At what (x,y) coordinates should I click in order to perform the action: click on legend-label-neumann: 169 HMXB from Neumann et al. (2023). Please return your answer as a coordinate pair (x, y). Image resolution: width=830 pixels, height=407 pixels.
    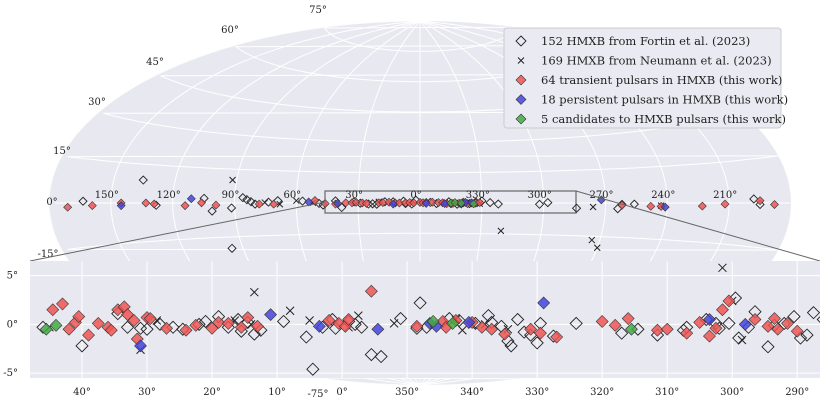
    Looking at the image, I should click on (656, 61).